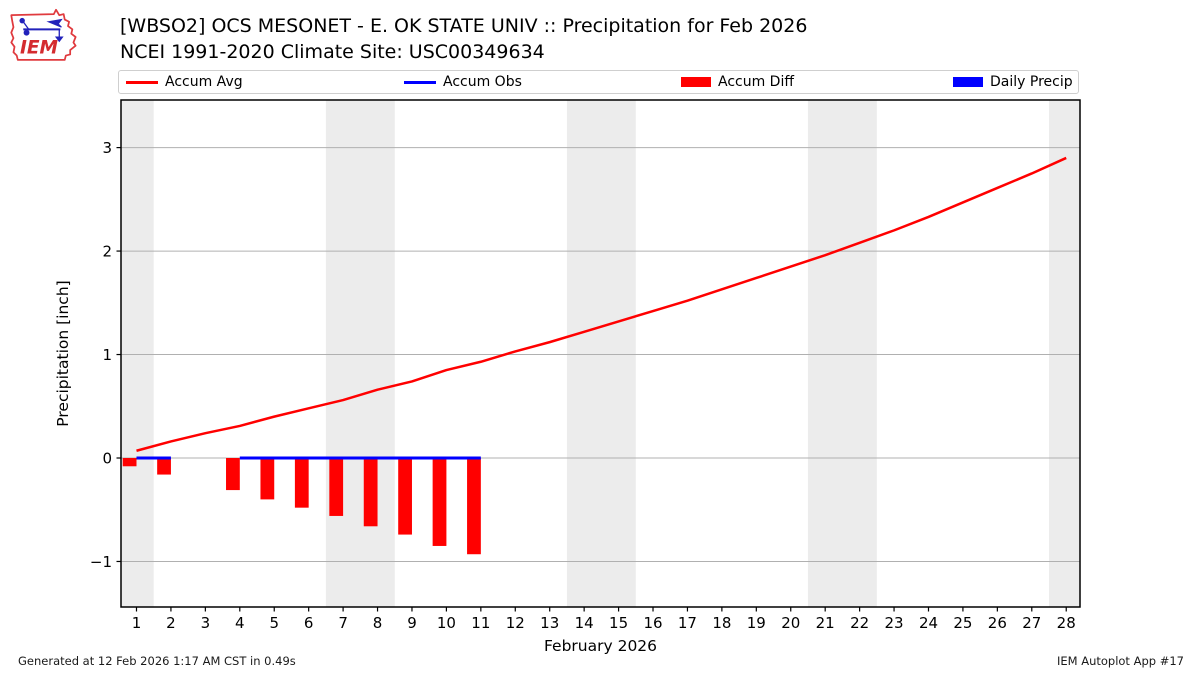 The width and height of the screenshot is (1200, 675). I want to click on svg-text: 0, so click(107, 459).